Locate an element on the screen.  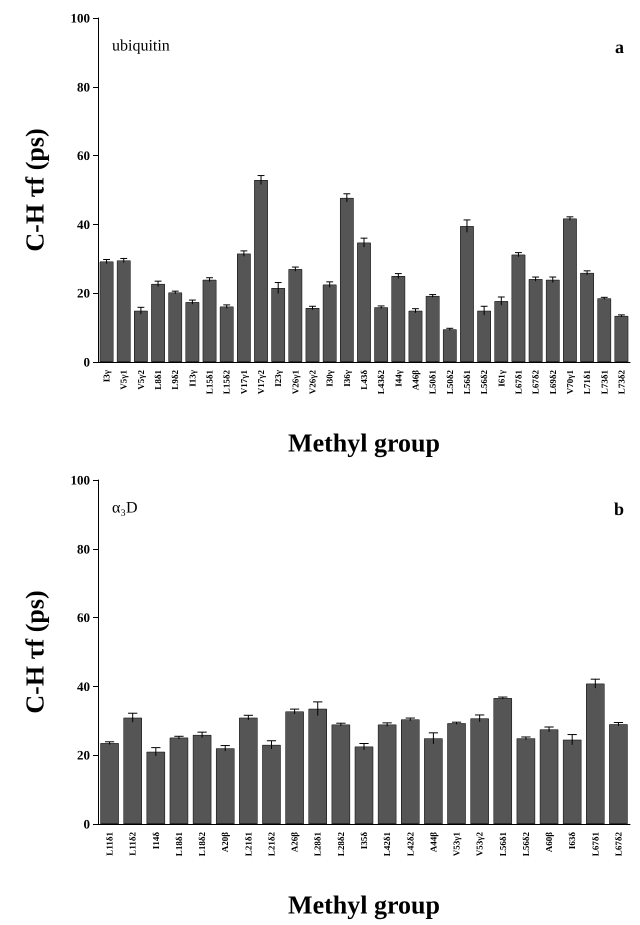
x-tick-label: A20β is located at coordinates (225, 842).